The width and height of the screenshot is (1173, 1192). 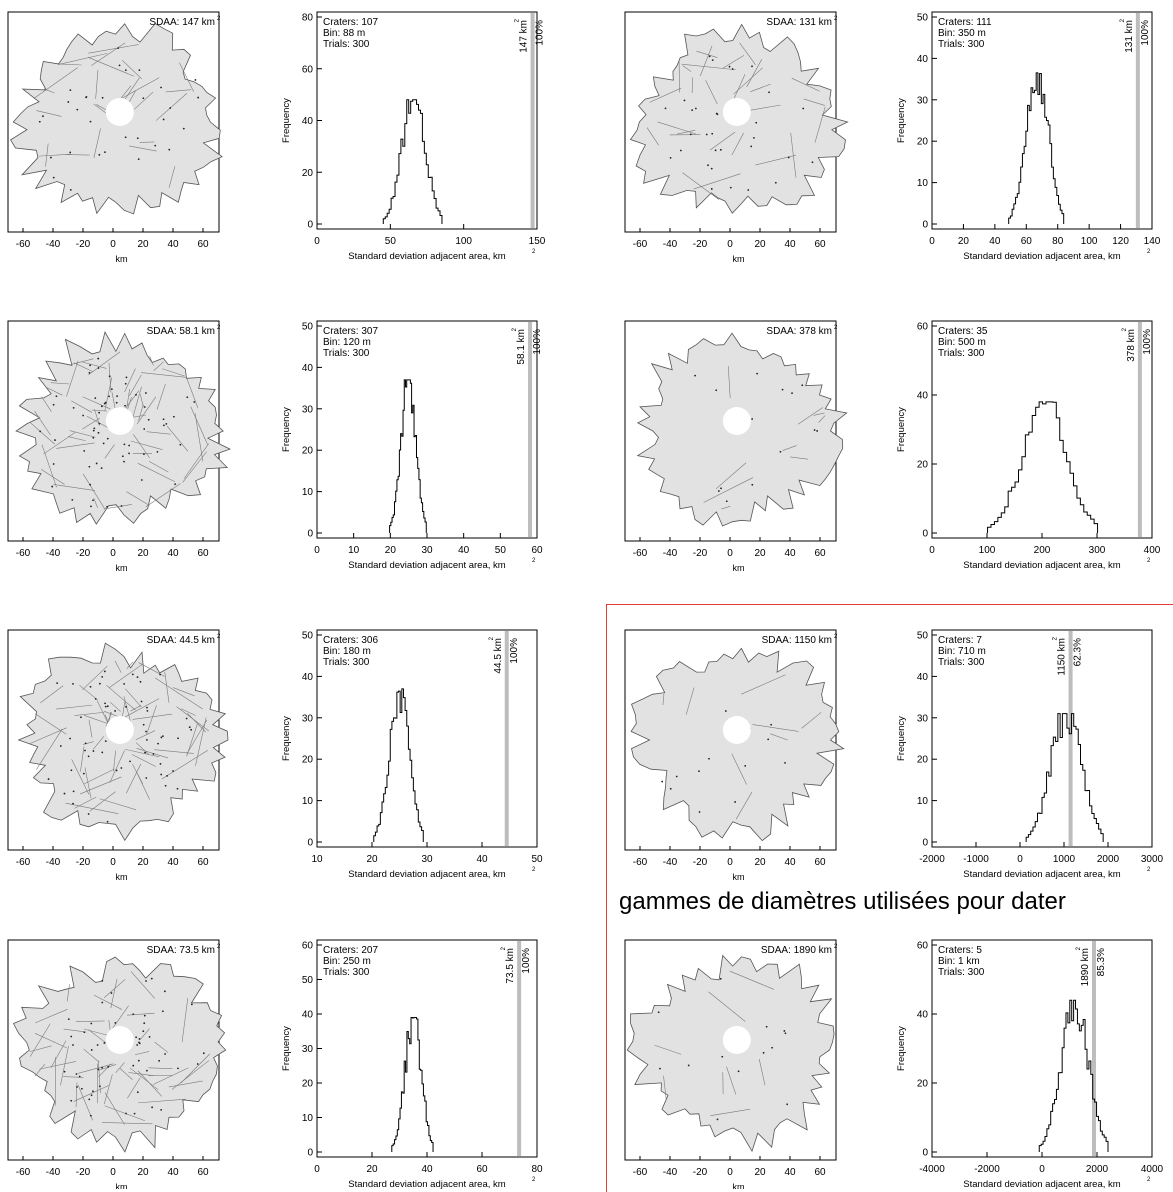 I want to click on map-sdaa-label: SDAA: 131 km, so click(x=799, y=22).